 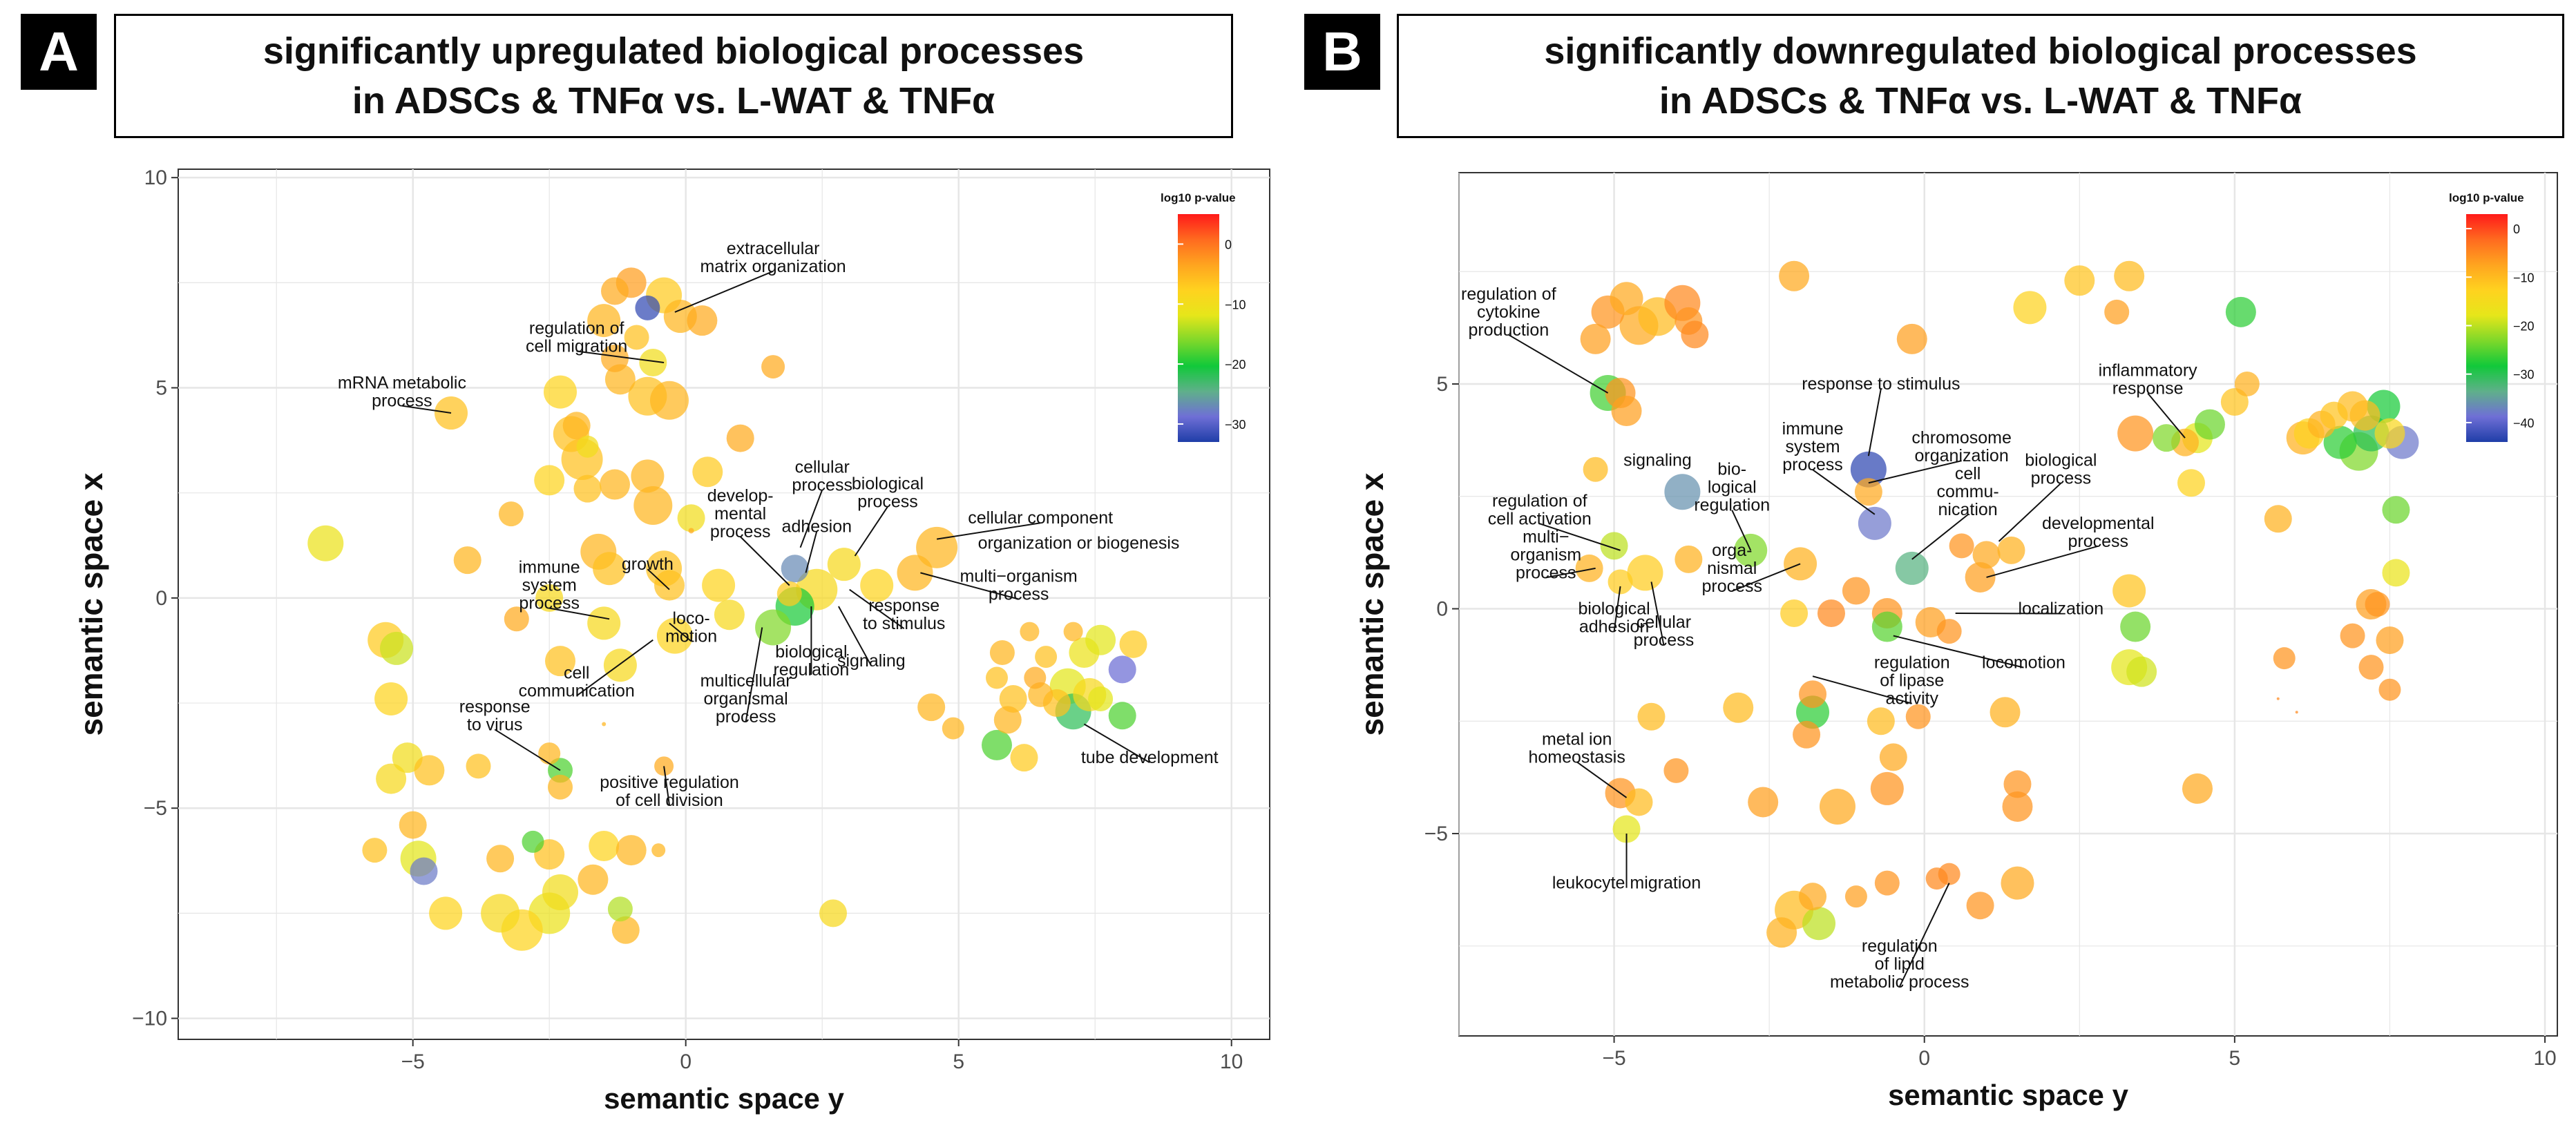 I want to click on point-label: localization, so click(x=2061, y=609).